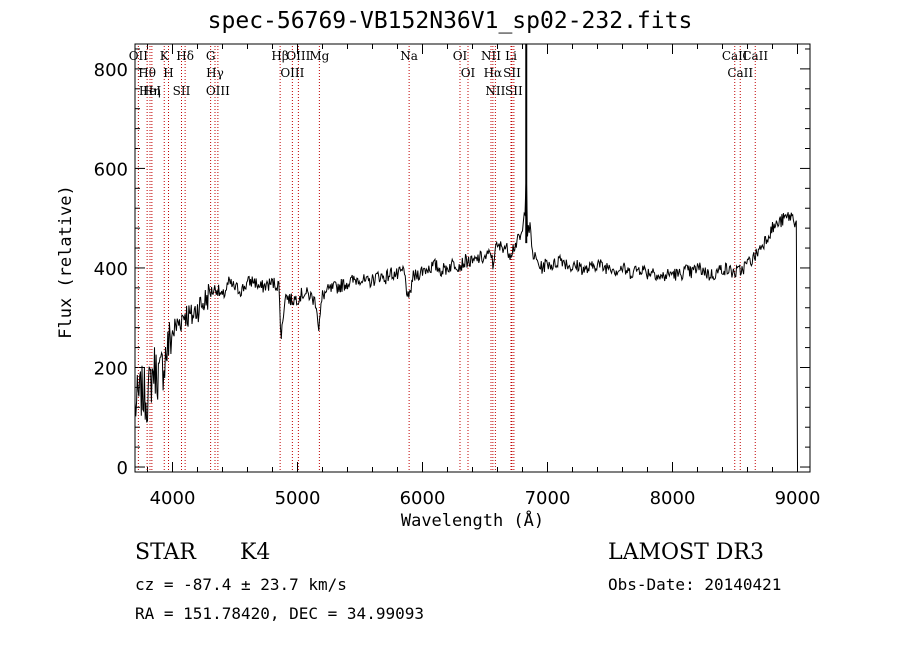  What do you see at coordinates (111, 368) in the screenshot?
I see `y-tick-label: 200` at bounding box center [111, 368].